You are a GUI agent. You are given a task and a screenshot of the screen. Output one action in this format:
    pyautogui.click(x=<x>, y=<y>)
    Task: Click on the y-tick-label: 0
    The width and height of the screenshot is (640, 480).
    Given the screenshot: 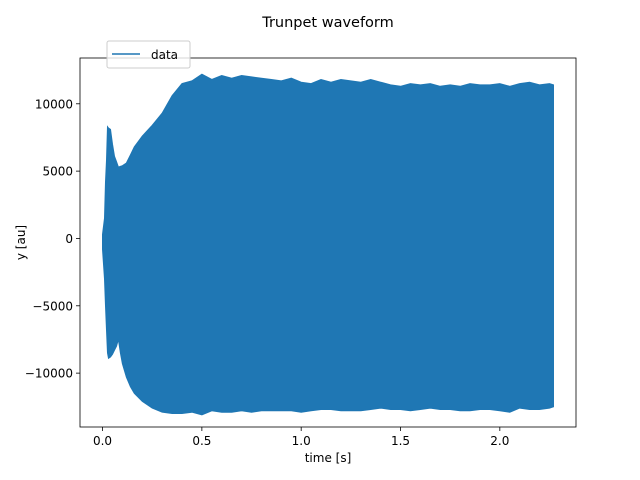 What is the action you would take?
    pyautogui.click(x=69, y=239)
    